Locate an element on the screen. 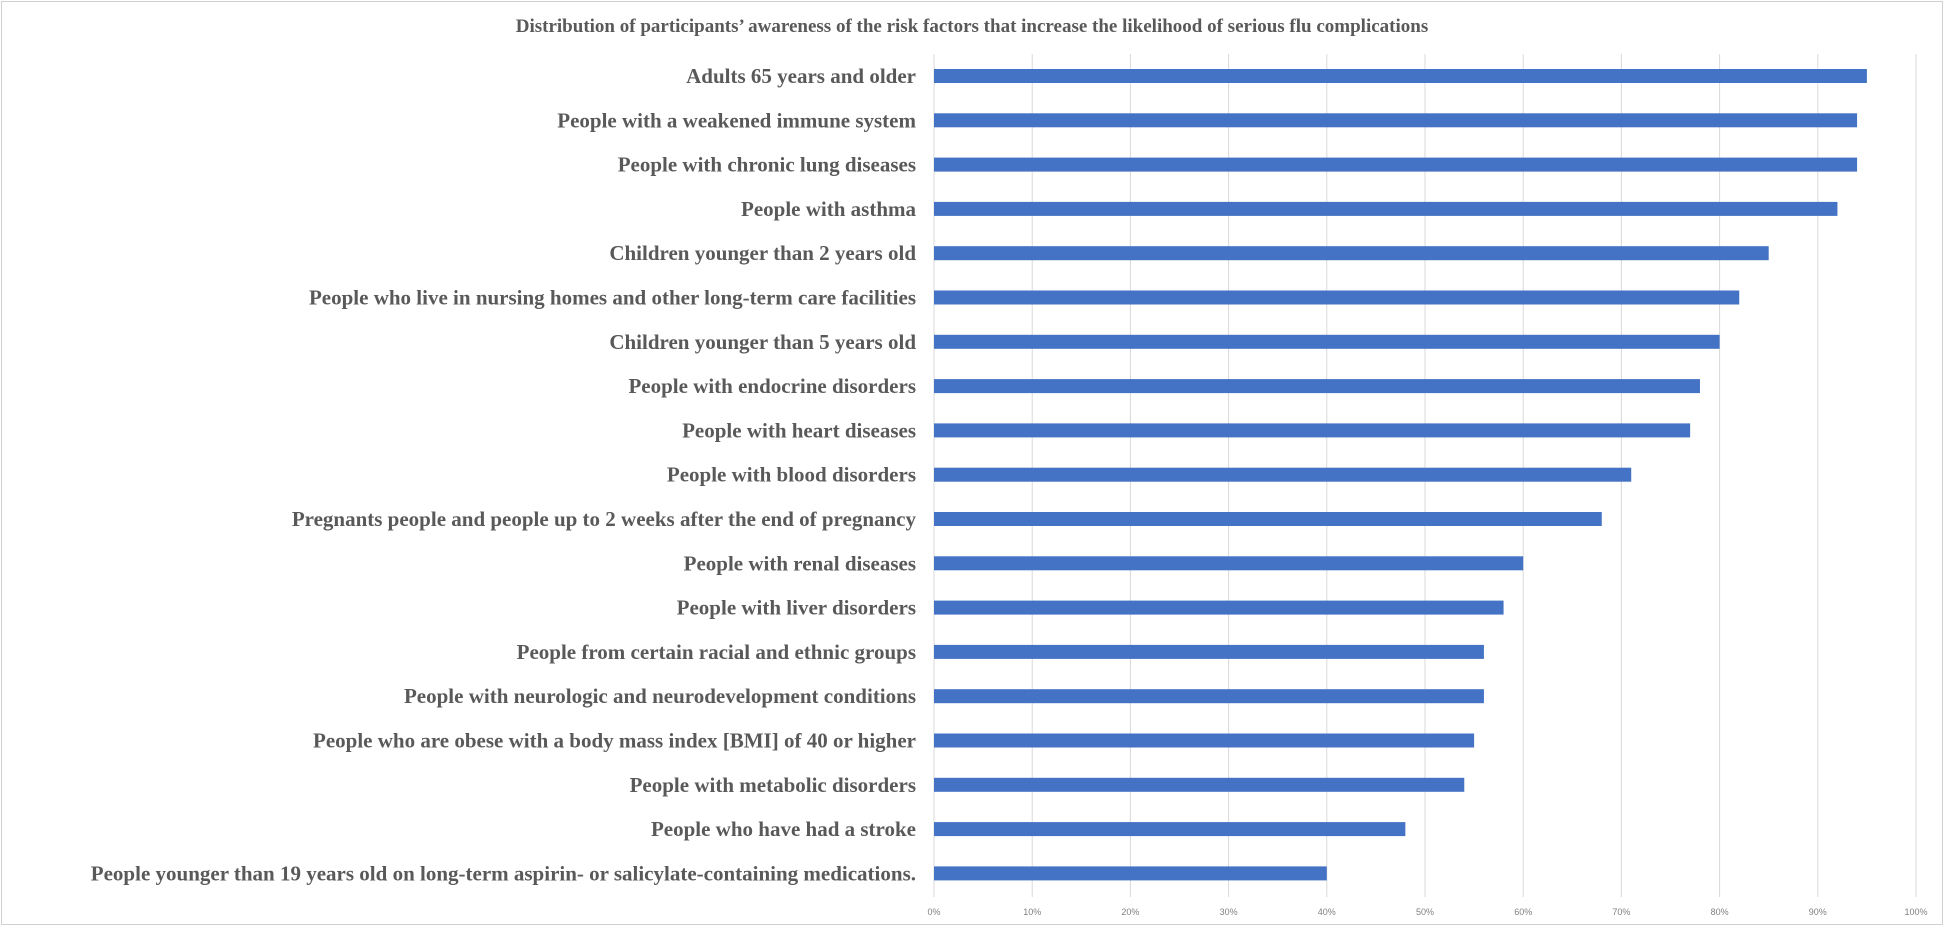  category-label: Children younger than 2 years old is located at coordinates (762, 253).